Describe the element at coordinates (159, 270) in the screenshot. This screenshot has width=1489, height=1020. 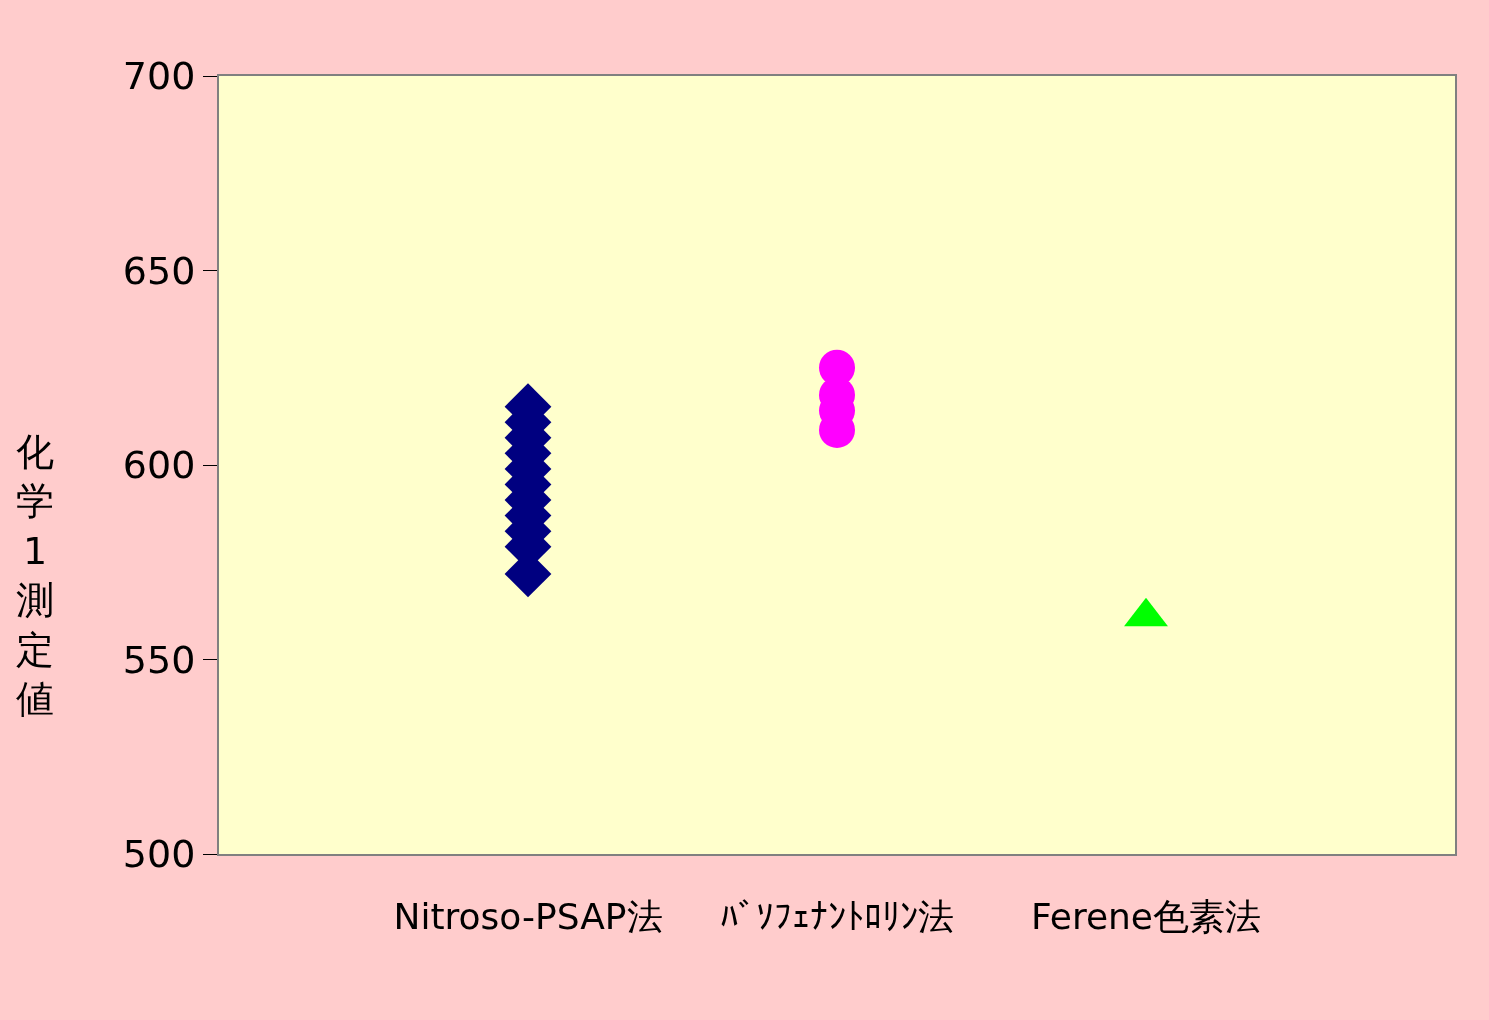
I see `y-tick-label: 650` at that location.